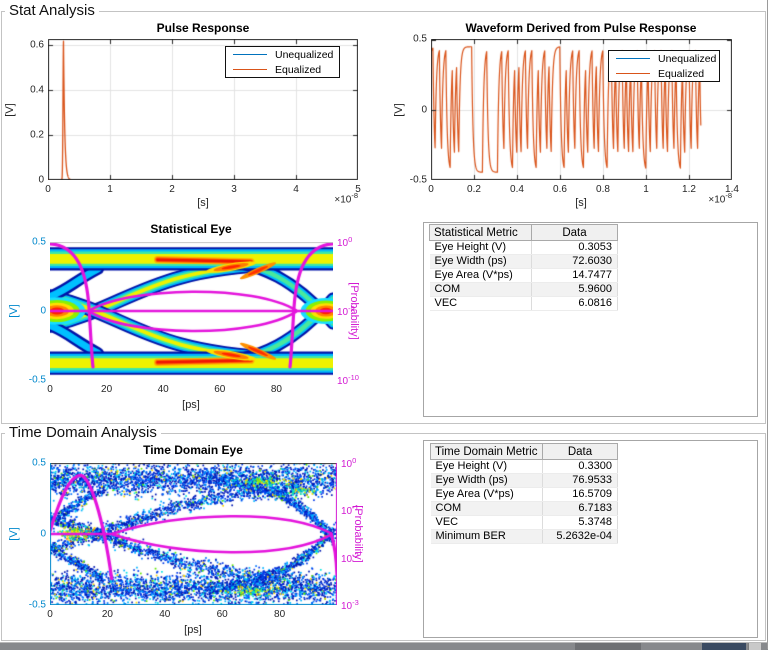 This screenshot has width=768, height=650. Describe the element at coordinates (296, 189) in the screenshot. I see `x-tick-label: 4` at that location.